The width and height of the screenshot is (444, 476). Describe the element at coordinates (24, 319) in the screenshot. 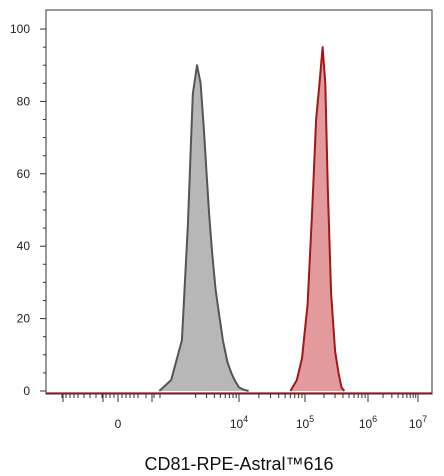

I see `y-tick-label: 20` at that location.